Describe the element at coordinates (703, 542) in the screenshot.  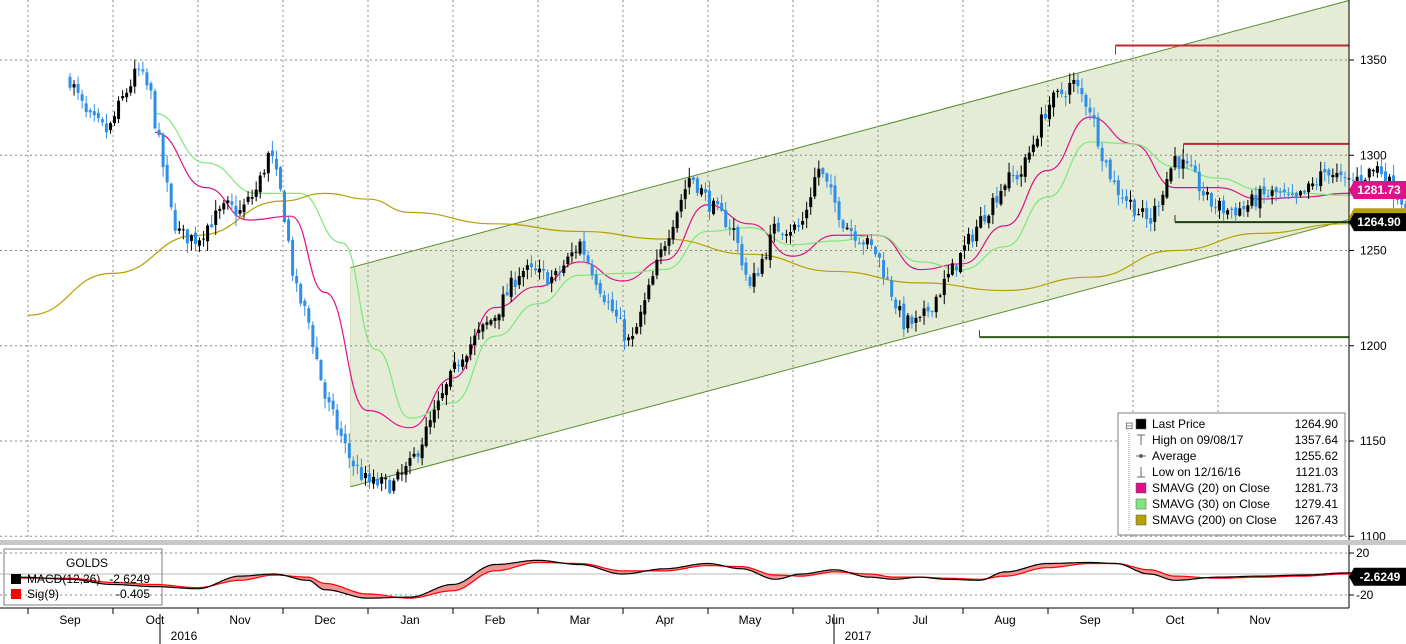
I see `panel-separator` at that location.